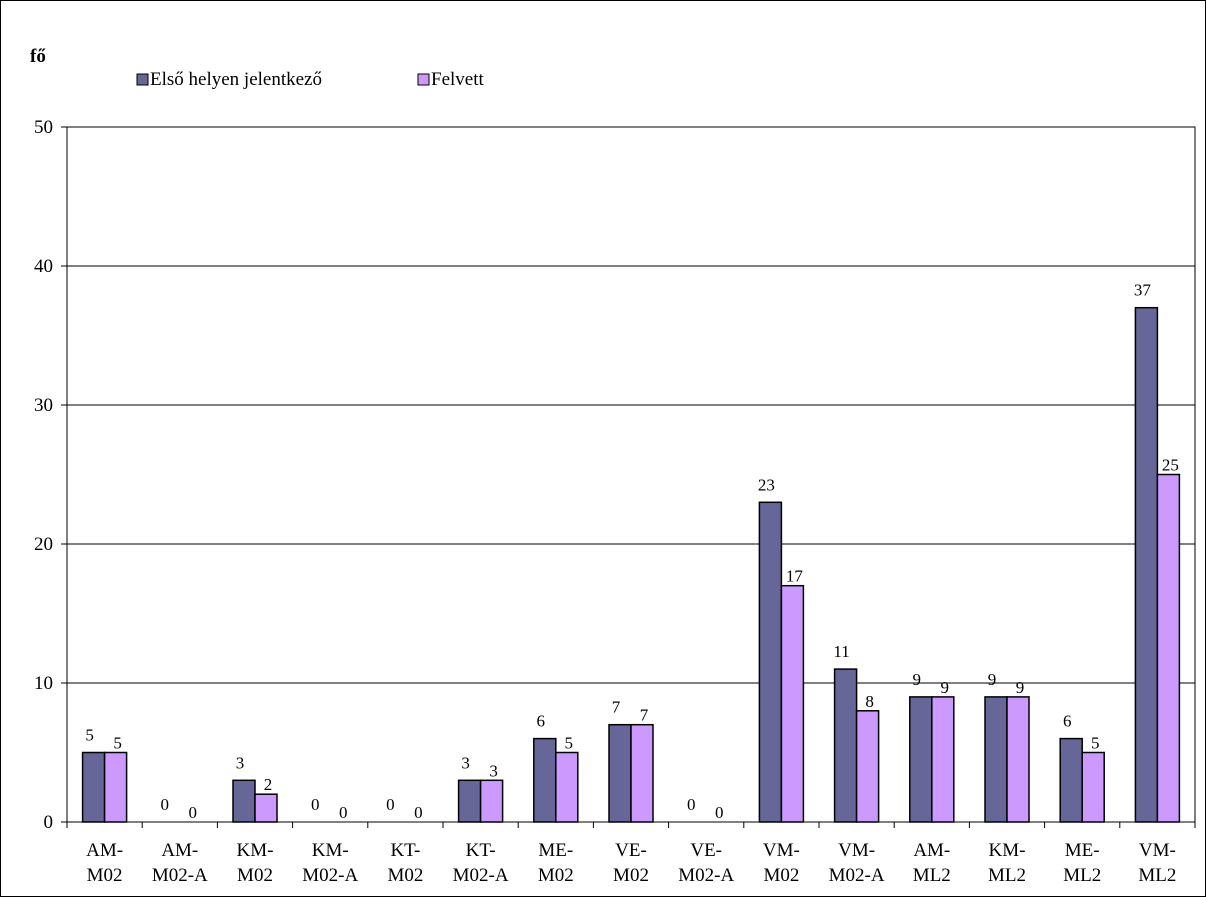 The image size is (1206, 897). What do you see at coordinates (1007, 850) in the screenshot?
I see `x-category-label-12-line1: KM-` at bounding box center [1007, 850].